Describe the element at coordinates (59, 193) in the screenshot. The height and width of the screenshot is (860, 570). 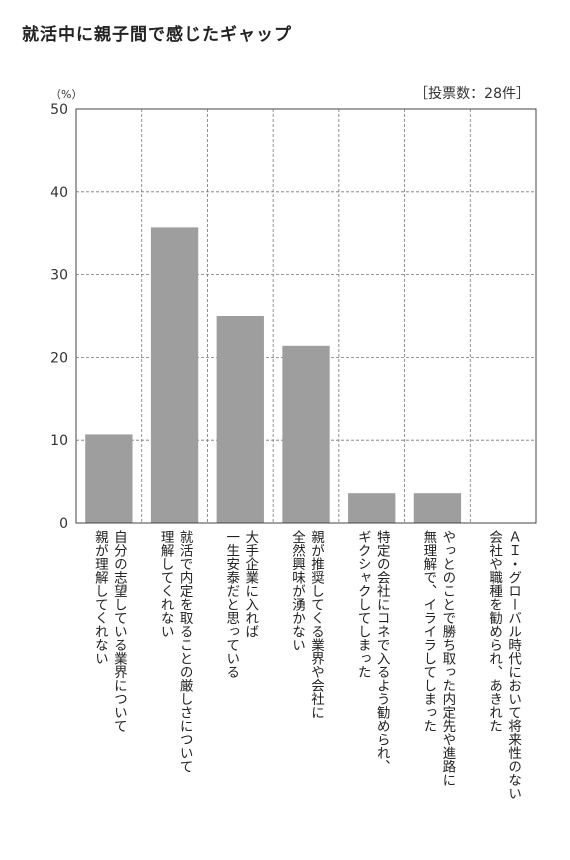
I see `y-tick-label: 40` at that location.